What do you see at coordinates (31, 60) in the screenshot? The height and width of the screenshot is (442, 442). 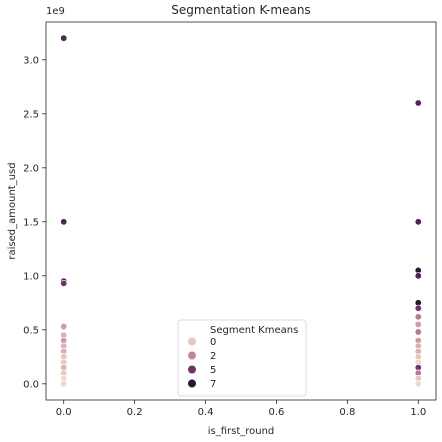 I see `y-tick-label: 3.0` at bounding box center [31, 60].